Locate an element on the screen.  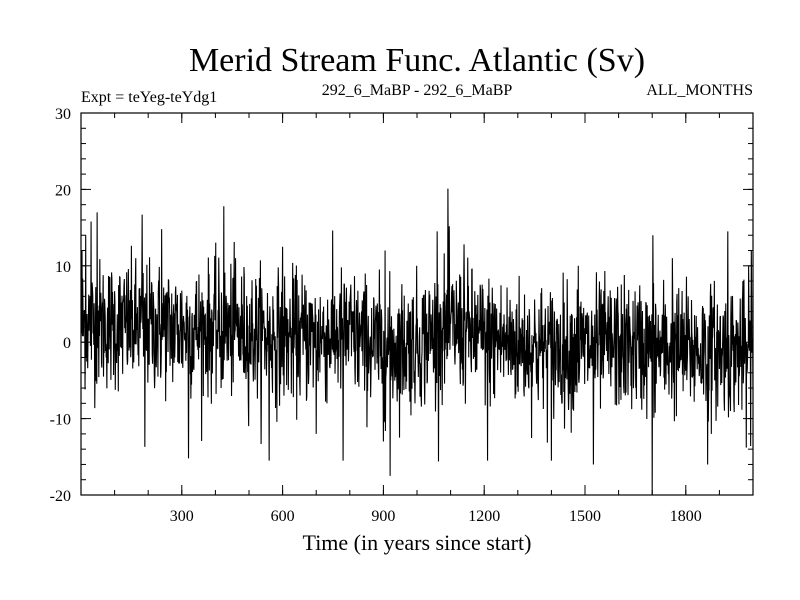
x-tick-label: 1800 is located at coordinates (686, 516).